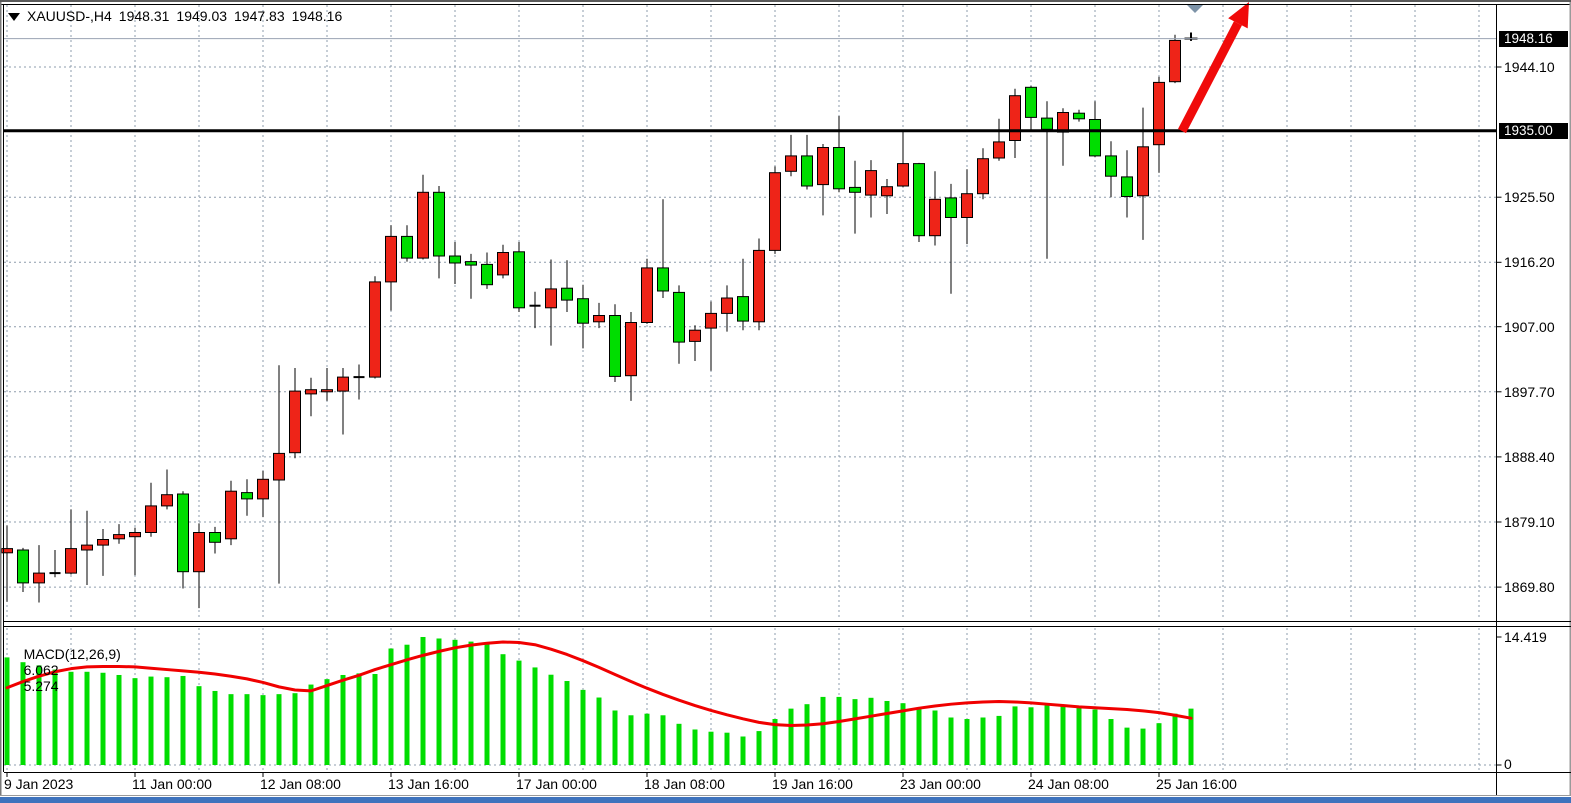 This screenshot has height=803, width=1571. Describe the element at coordinates (556, 784) in the screenshot. I see `time-axis-label: 17 Jan 00:00` at that location.